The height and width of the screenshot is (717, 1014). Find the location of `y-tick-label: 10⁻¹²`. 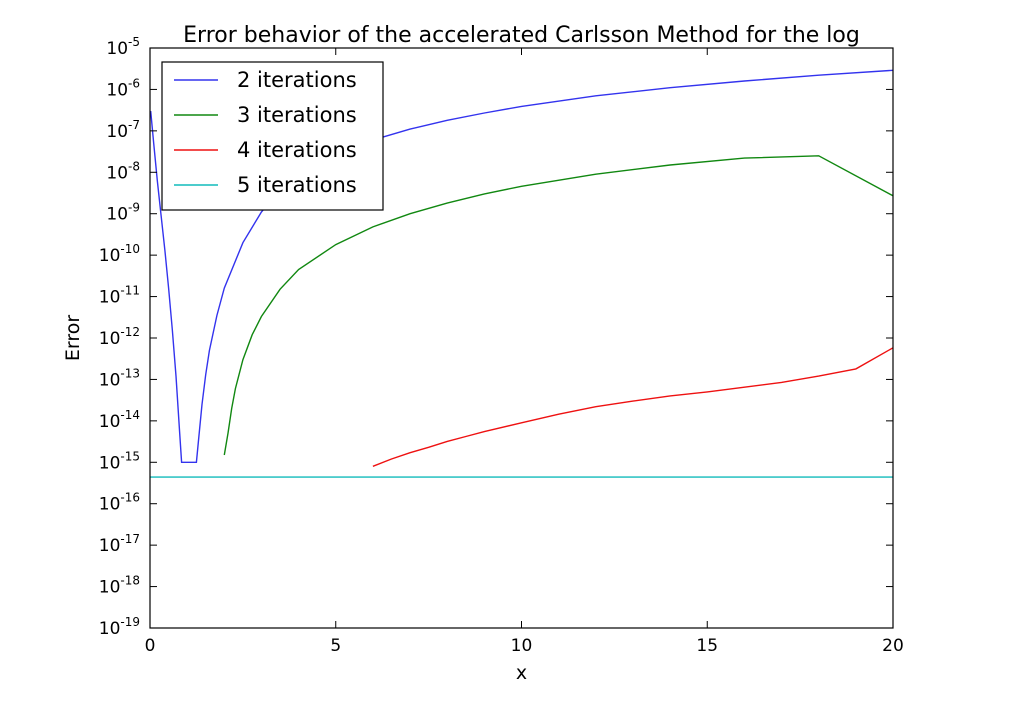

y-tick-label: 10⁻¹² is located at coordinates (119, 337).